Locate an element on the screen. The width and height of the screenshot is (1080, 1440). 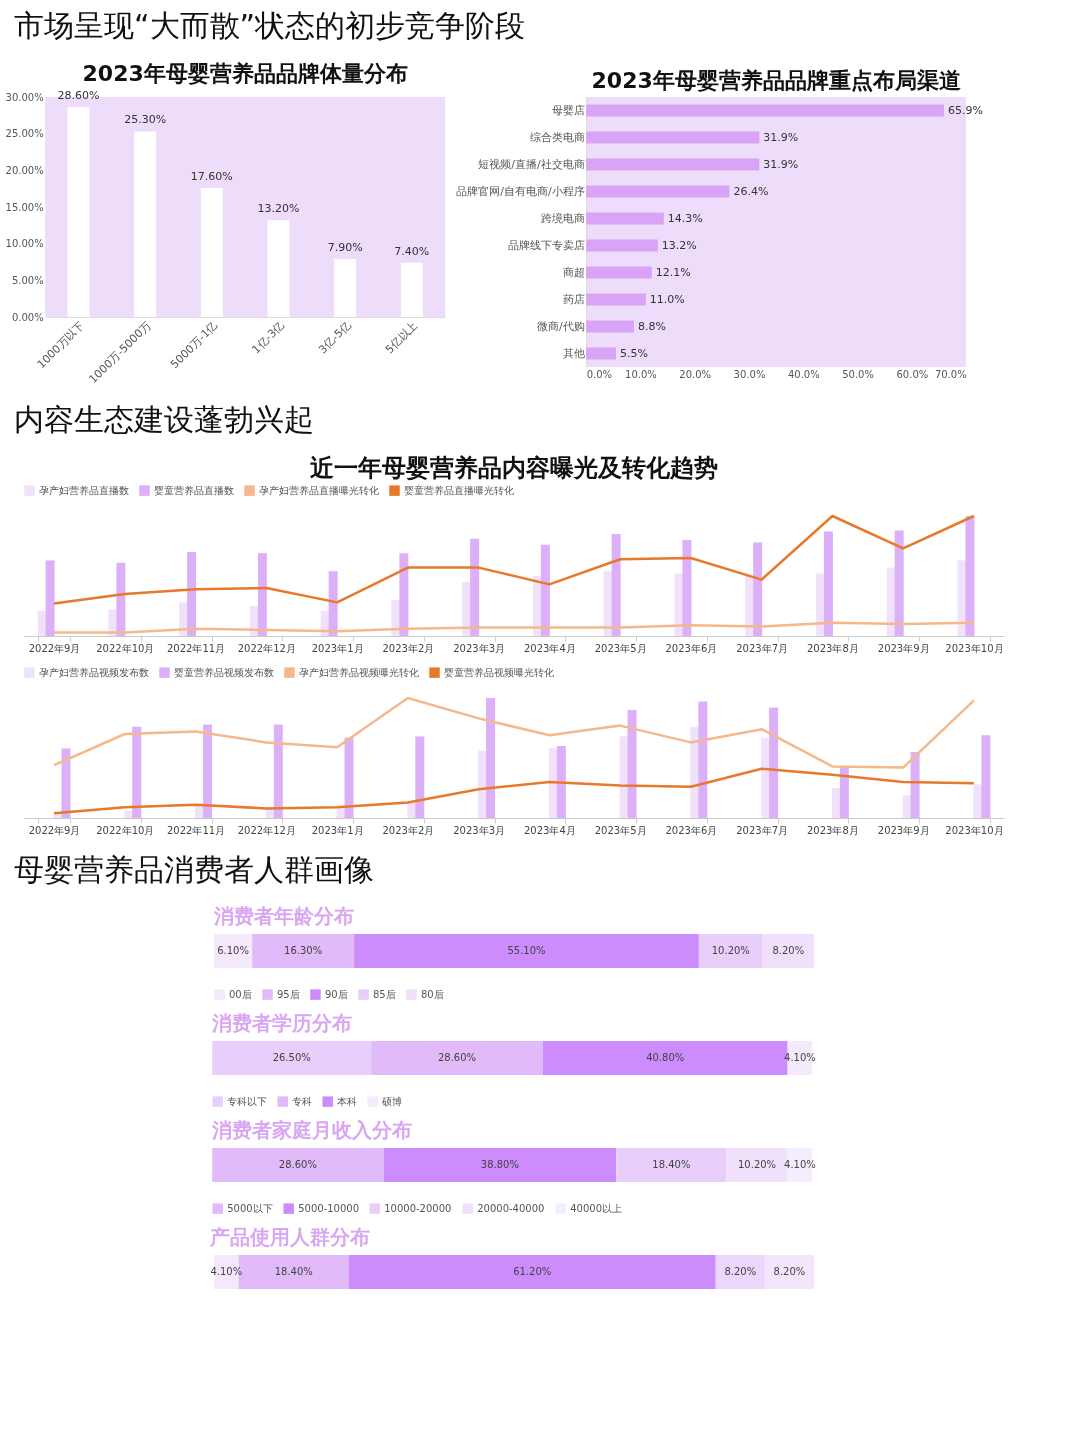
legend-label: 10000-20000 is located at coordinates (418, 1208).